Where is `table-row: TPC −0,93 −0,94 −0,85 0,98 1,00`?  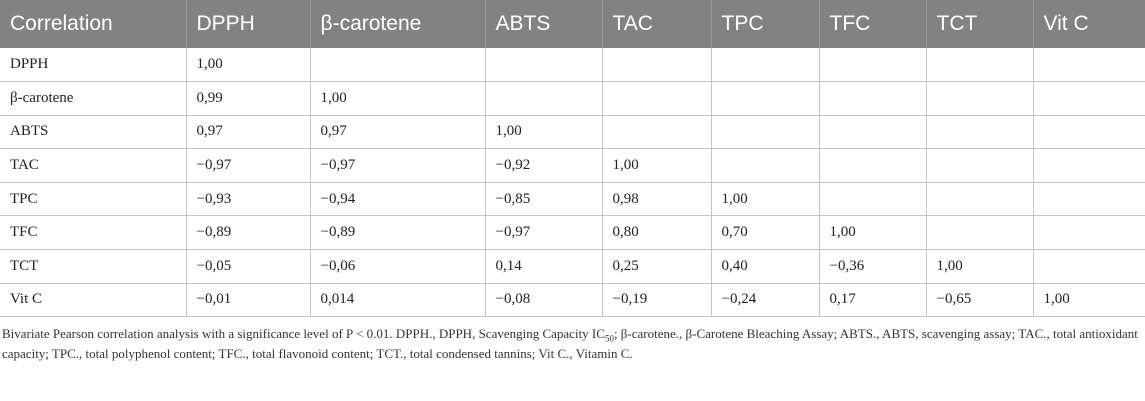 table-row: TPC −0,93 −0,94 −0,85 0,98 1,00 is located at coordinates (572, 199).